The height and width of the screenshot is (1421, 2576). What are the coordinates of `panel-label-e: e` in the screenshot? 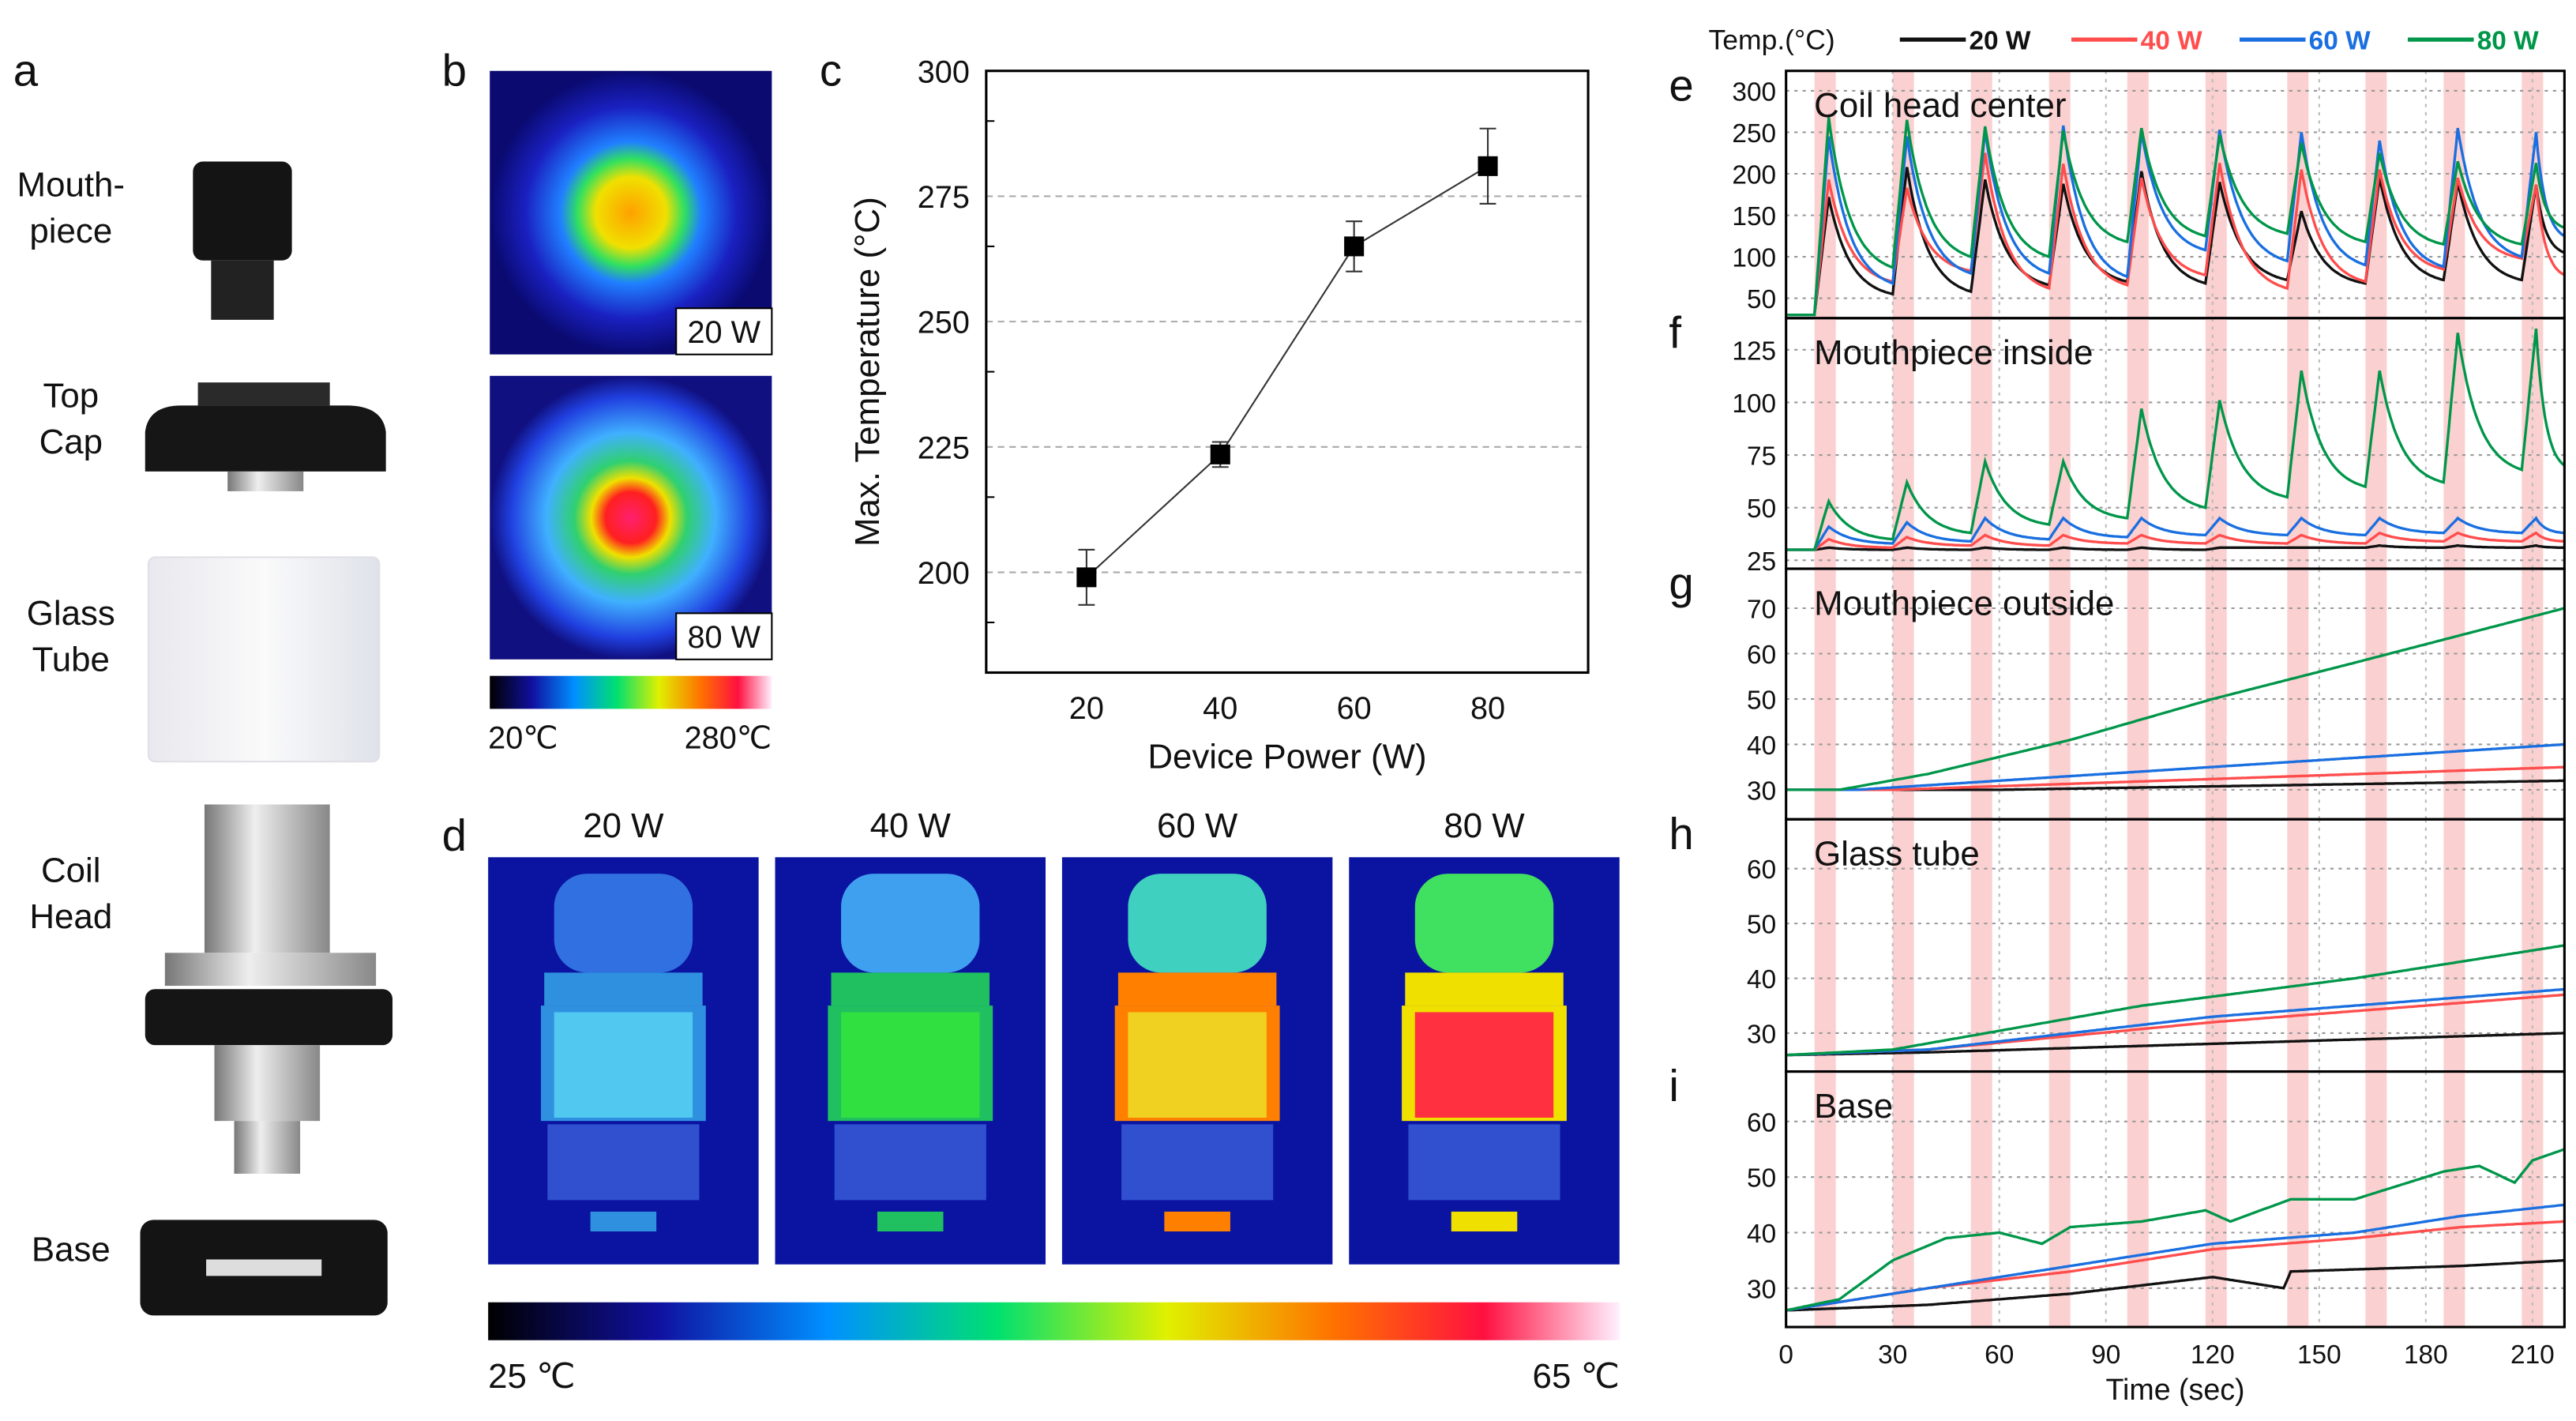 It's located at (1681, 85).